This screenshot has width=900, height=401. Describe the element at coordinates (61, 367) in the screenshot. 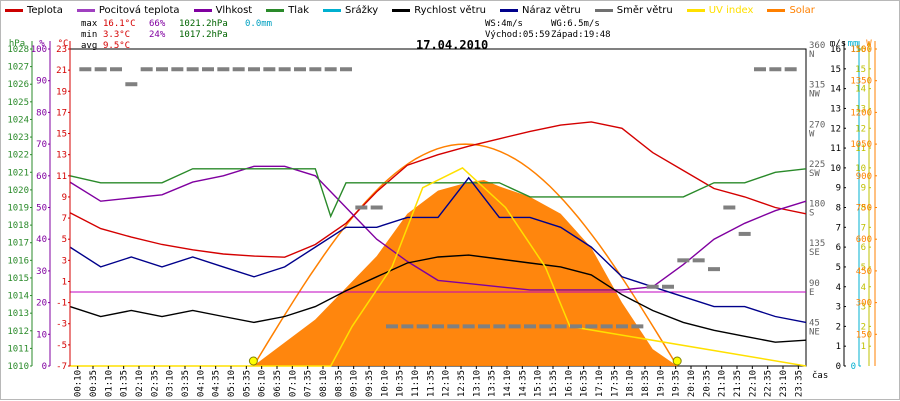

I see `axis-temperature-tick-label: -7` at that location.